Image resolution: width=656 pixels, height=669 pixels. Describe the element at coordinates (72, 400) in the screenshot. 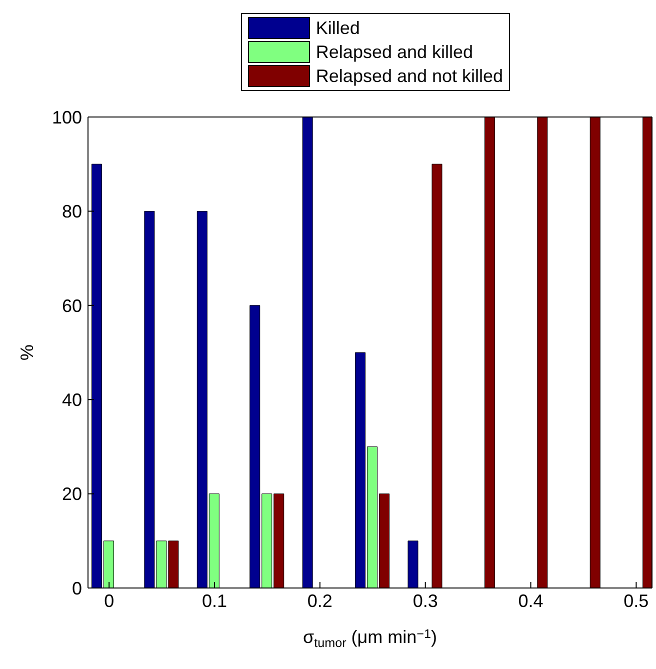

I see `y-tick-label: 40` at that location.